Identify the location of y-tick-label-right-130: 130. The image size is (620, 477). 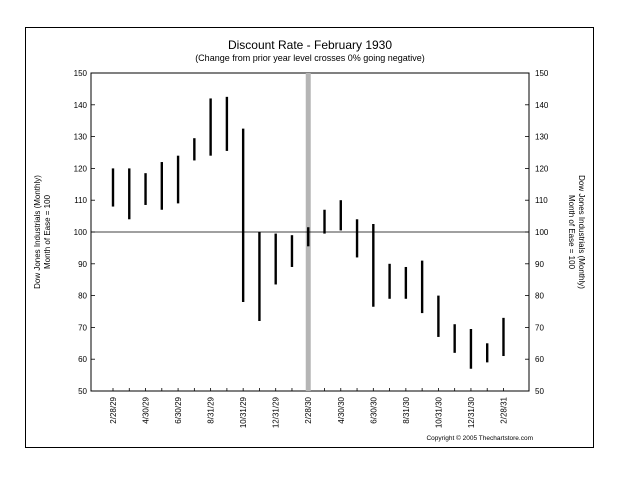
(542, 137).